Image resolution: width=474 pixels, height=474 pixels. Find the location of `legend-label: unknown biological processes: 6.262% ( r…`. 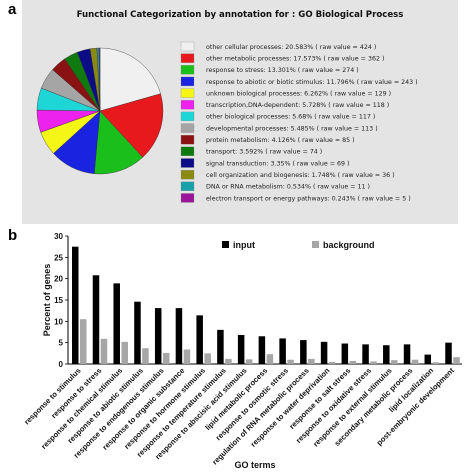

legend-label: unknown biological processes: 6.262% ( r… is located at coordinates (298, 93).